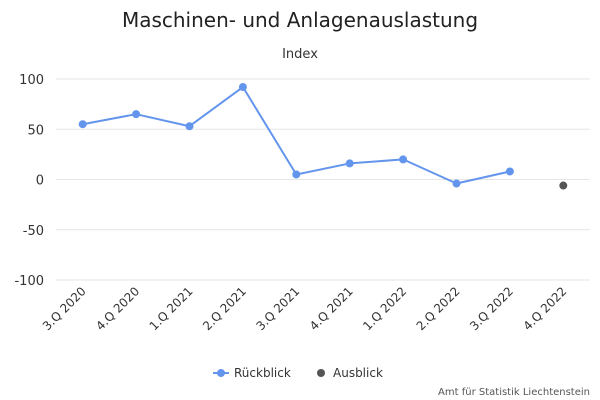 The width and height of the screenshot is (600, 400). I want to click on legend-item-rueckblick: Rückblick, so click(252, 373).